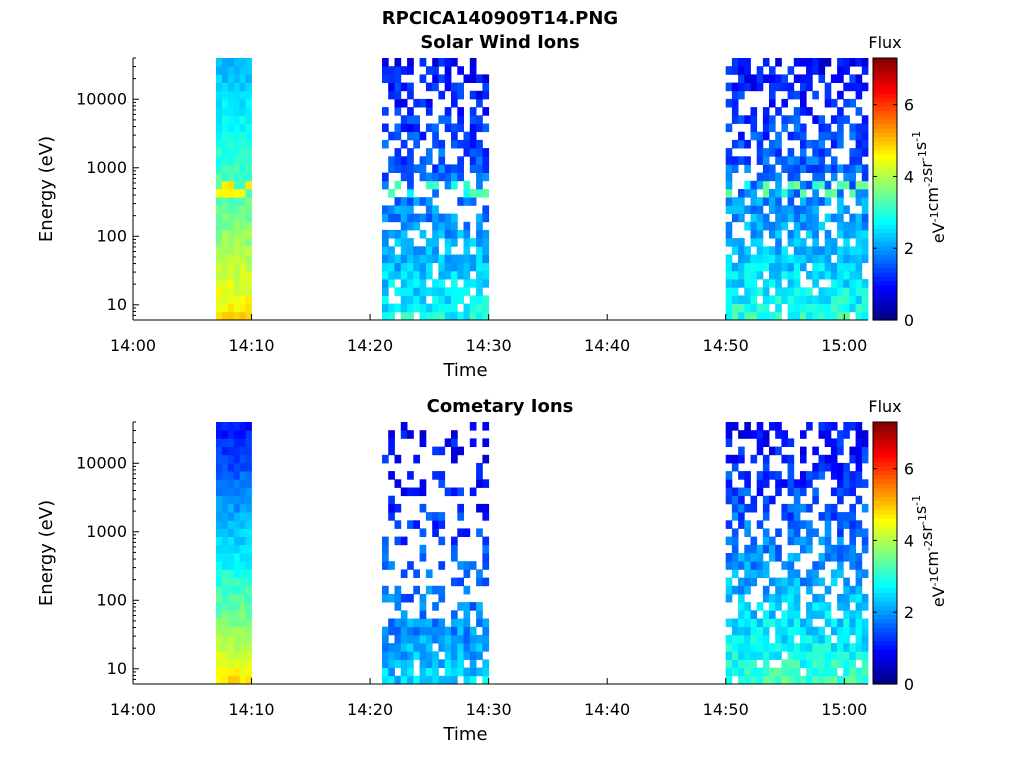 The image size is (1024, 768). What do you see at coordinates (464, 370) in the screenshot?
I see `x-axis-label: Time` at bounding box center [464, 370].